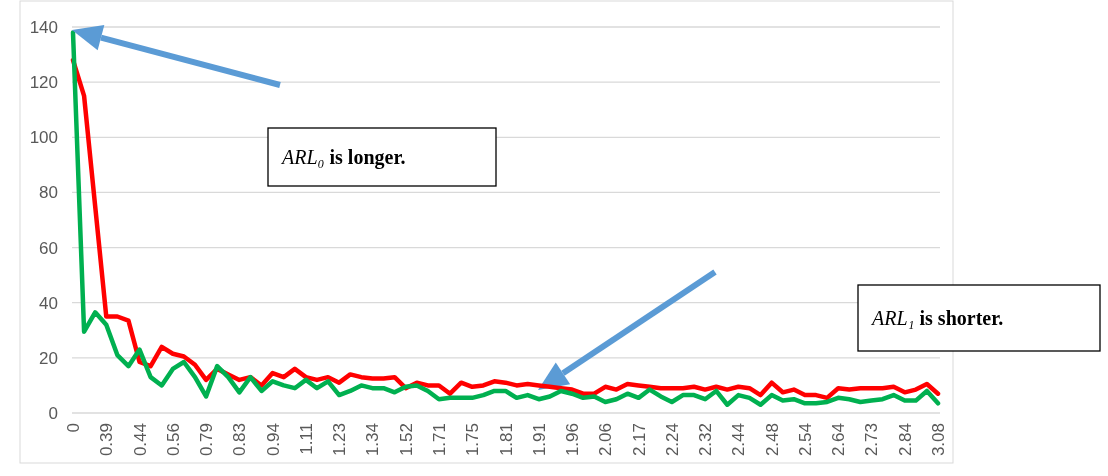 The height and width of the screenshot is (476, 1108). Describe the element at coordinates (173, 440) in the screenshot. I see `x-tick-label: 0.56` at that location.